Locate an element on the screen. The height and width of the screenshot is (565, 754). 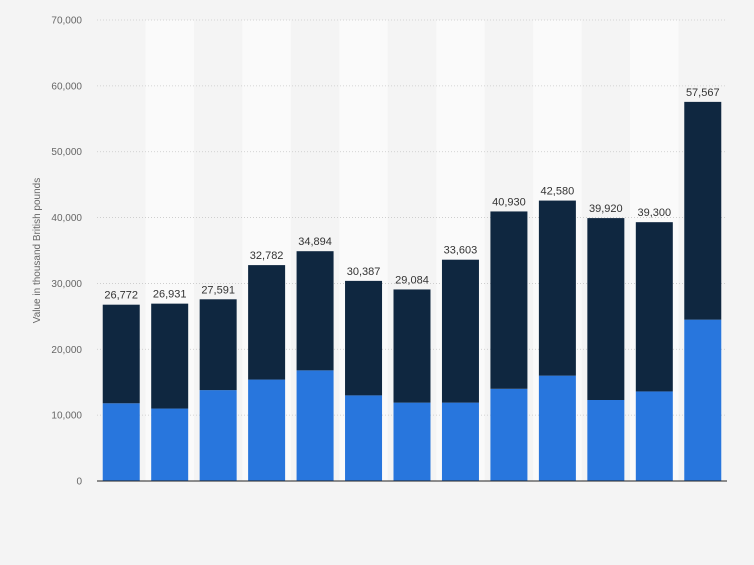
y-tick-label: 60,000 is located at coordinates (66, 86).